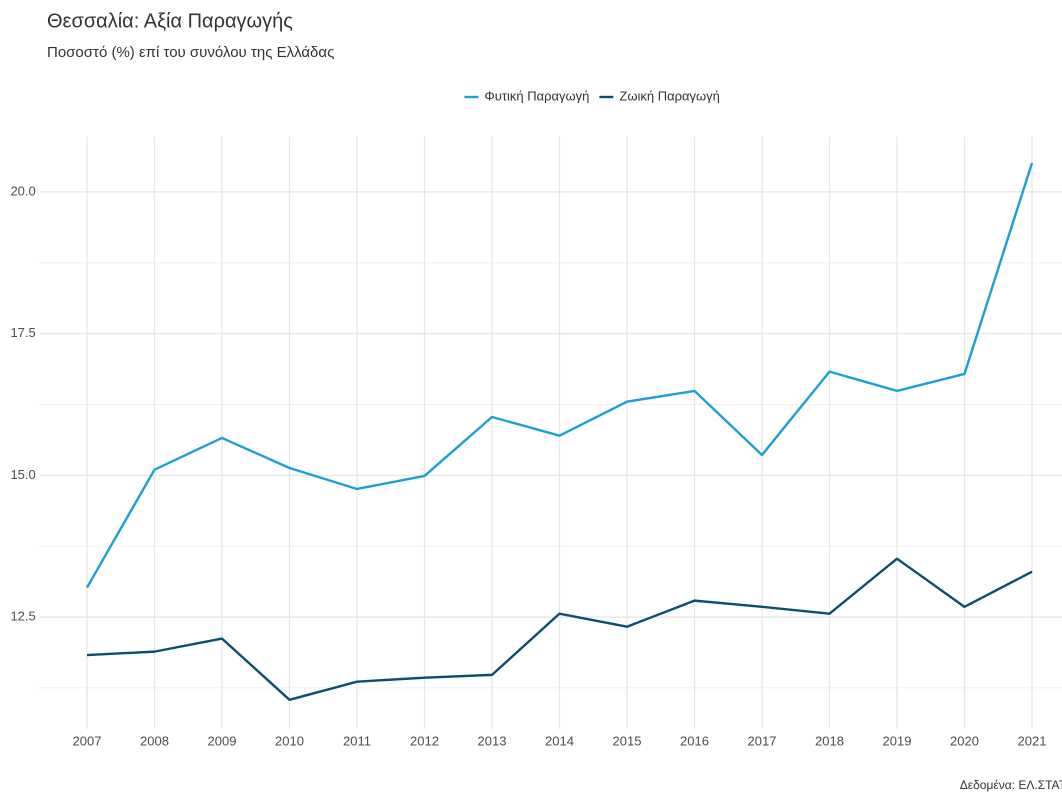 This screenshot has height=796, width=1062. Describe the element at coordinates (87, 740) in the screenshot. I see `x-tick-label: 2007` at that location.